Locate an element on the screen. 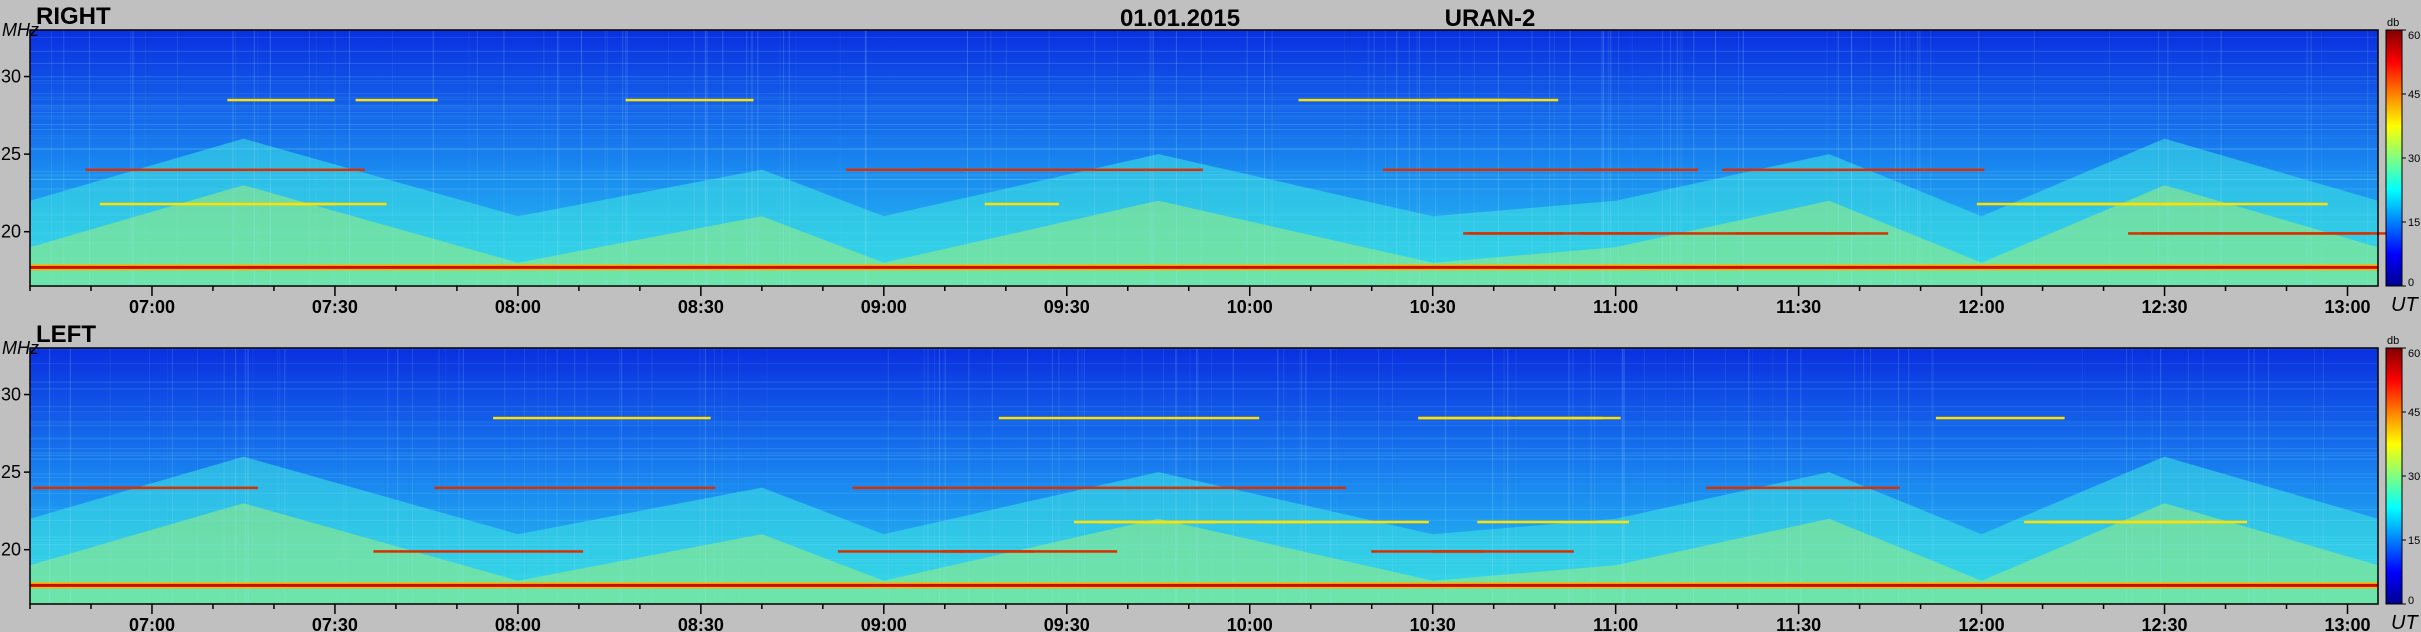 The image size is (2421, 632). x-tick-label: 08:30 is located at coordinates (701, 307).